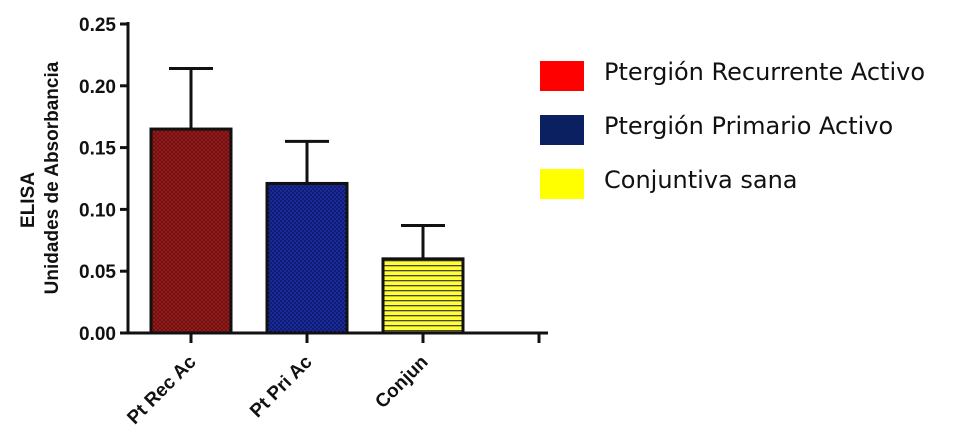 The width and height of the screenshot is (956, 441). Describe the element at coordinates (97, 87) in the screenshot. I see `y-tick-label: 0.20` at that location.